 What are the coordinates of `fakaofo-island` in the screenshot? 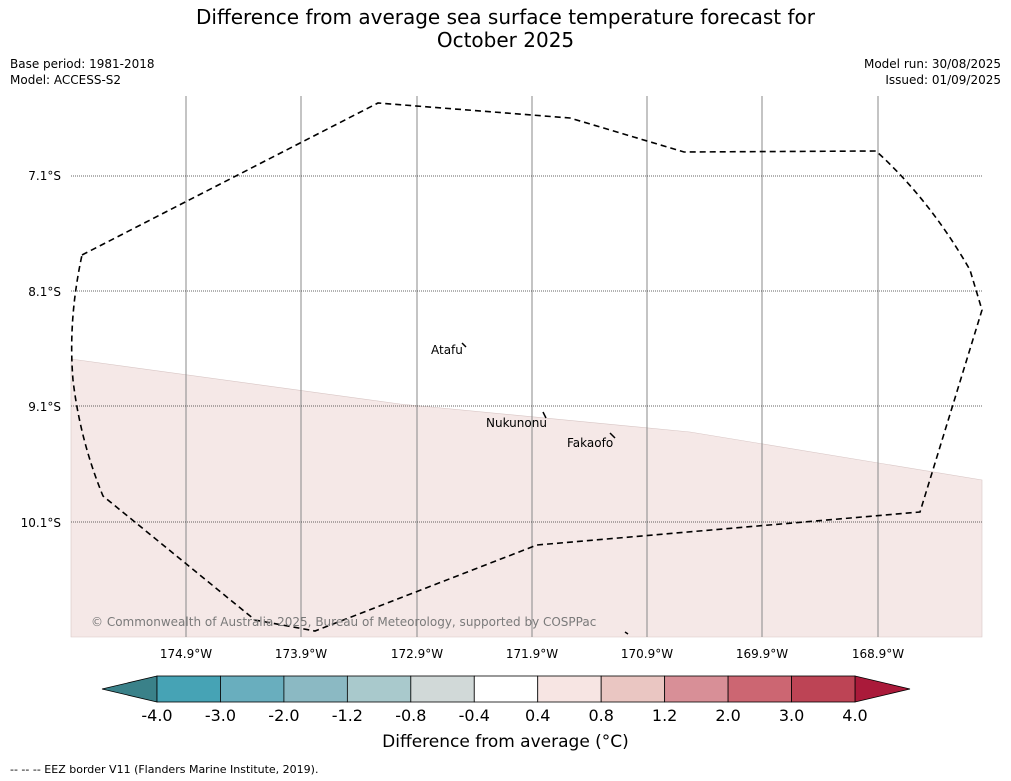 It's located at (612, 435).